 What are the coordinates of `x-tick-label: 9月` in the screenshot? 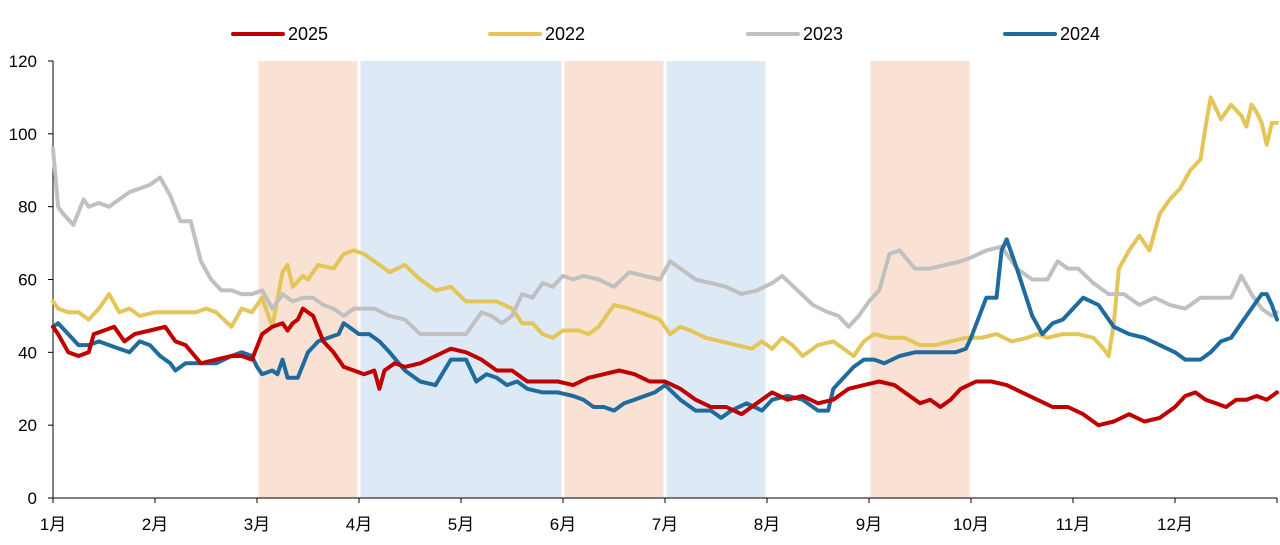 It's located at (869, 524).